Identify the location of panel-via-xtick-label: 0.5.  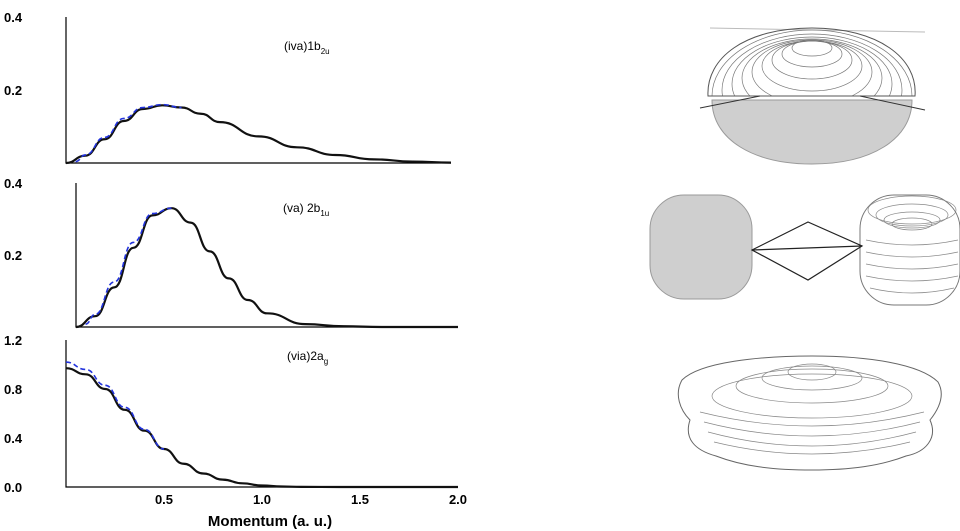
(164, 499).